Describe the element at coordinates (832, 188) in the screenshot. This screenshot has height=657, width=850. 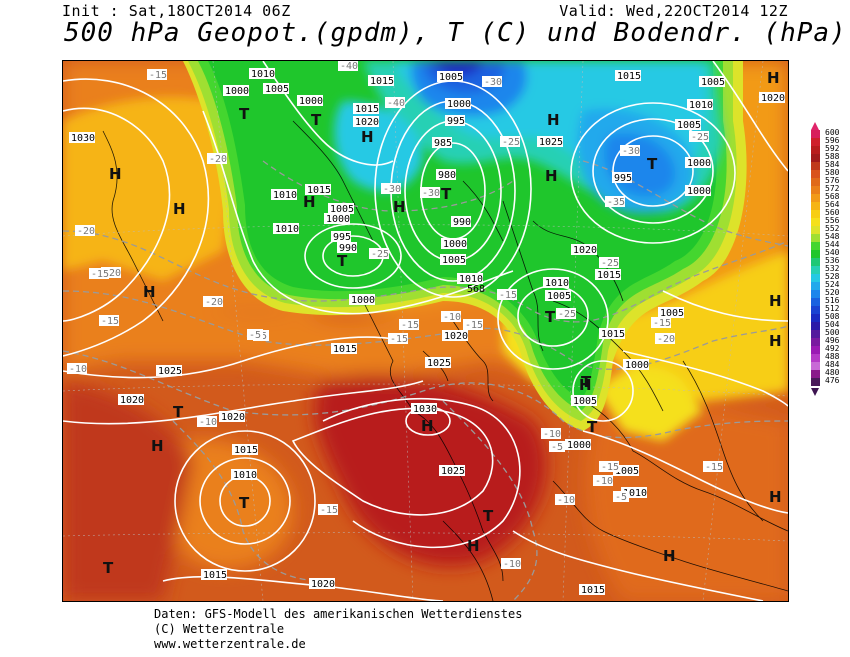
I see `legend-value: 572` at that location.